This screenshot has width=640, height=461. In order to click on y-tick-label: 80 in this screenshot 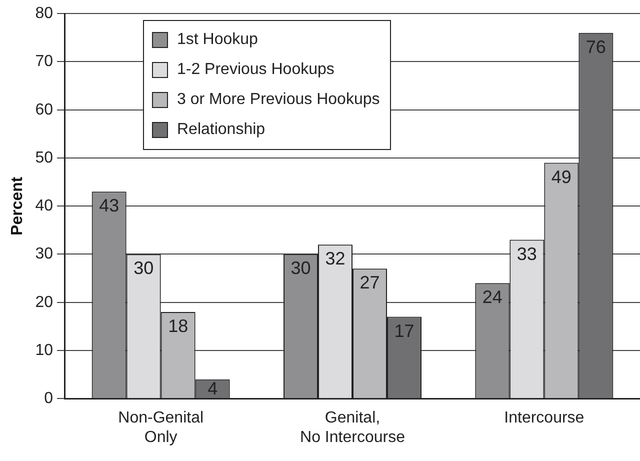, I will do `click(44, 13)`.